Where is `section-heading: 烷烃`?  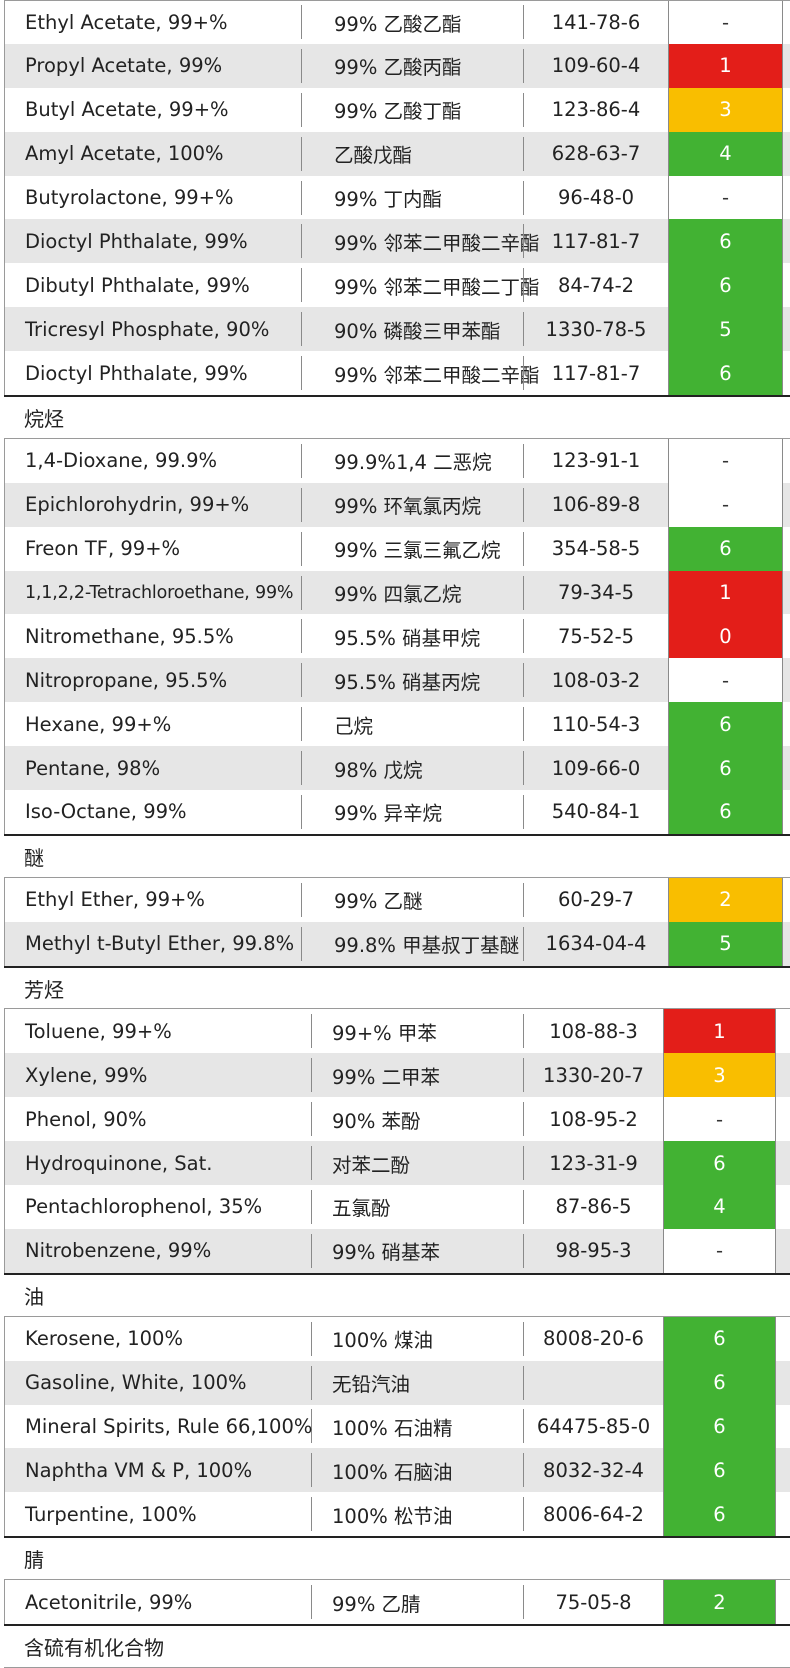 section-heading: 烷烃 is located at coordinates (397, 417).